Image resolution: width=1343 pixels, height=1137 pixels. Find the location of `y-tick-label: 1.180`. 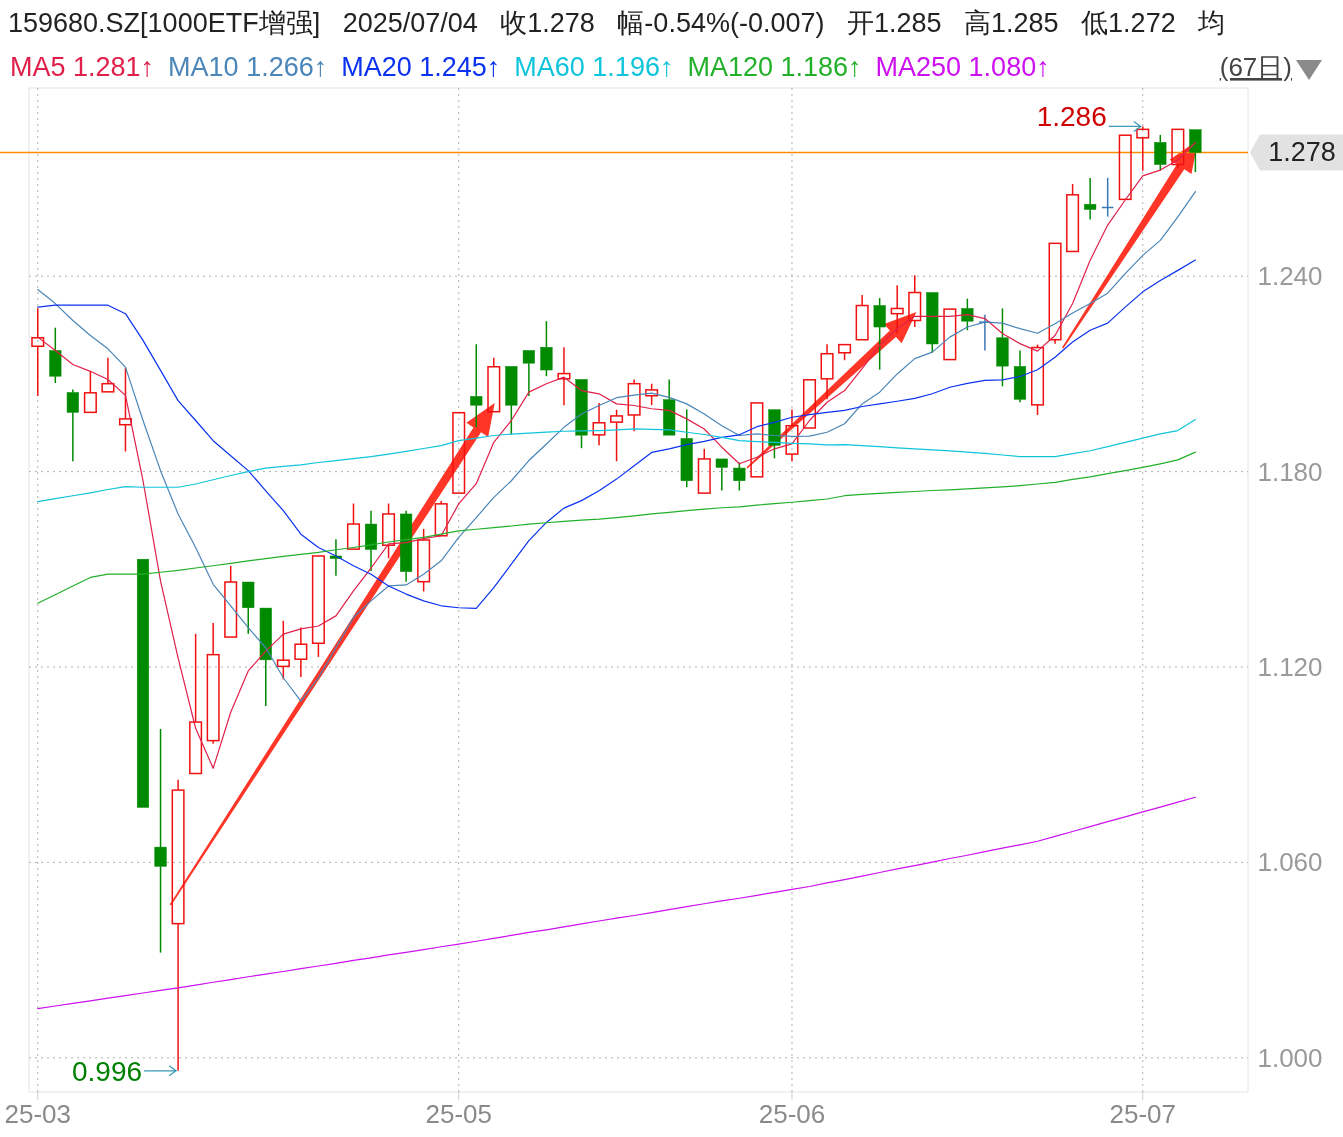

y-tick-label: 1.180 is located at coordinates (1290, 471).